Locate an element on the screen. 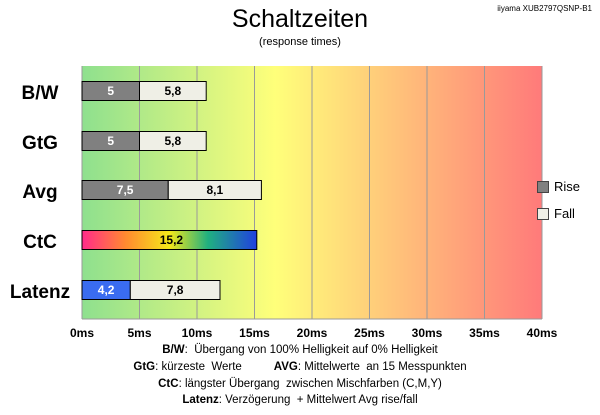 This screenshot has width=600, height=415. category-label: CtC is located at coordinates (40, 242).